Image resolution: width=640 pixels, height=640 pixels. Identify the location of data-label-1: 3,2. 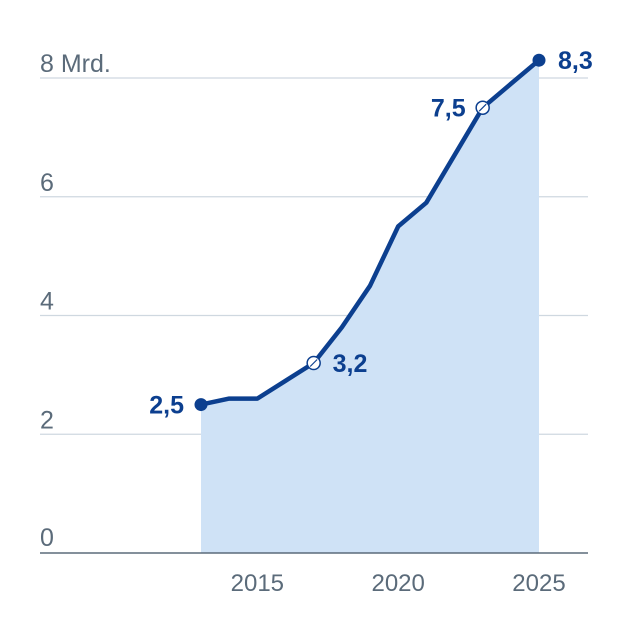
(350, 364).